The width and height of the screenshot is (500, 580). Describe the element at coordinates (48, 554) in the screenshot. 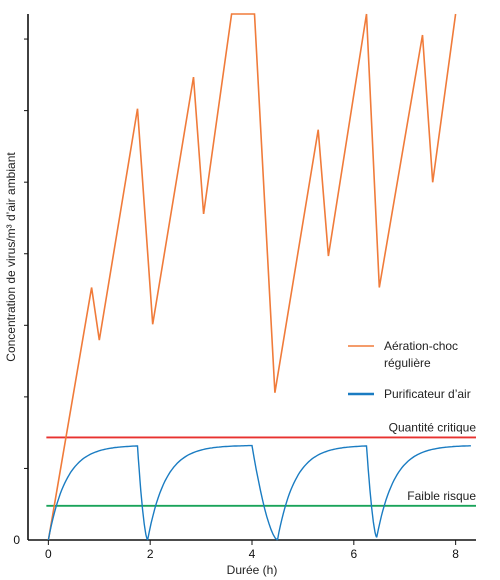

I see `x-tick-label: 0` at that location.